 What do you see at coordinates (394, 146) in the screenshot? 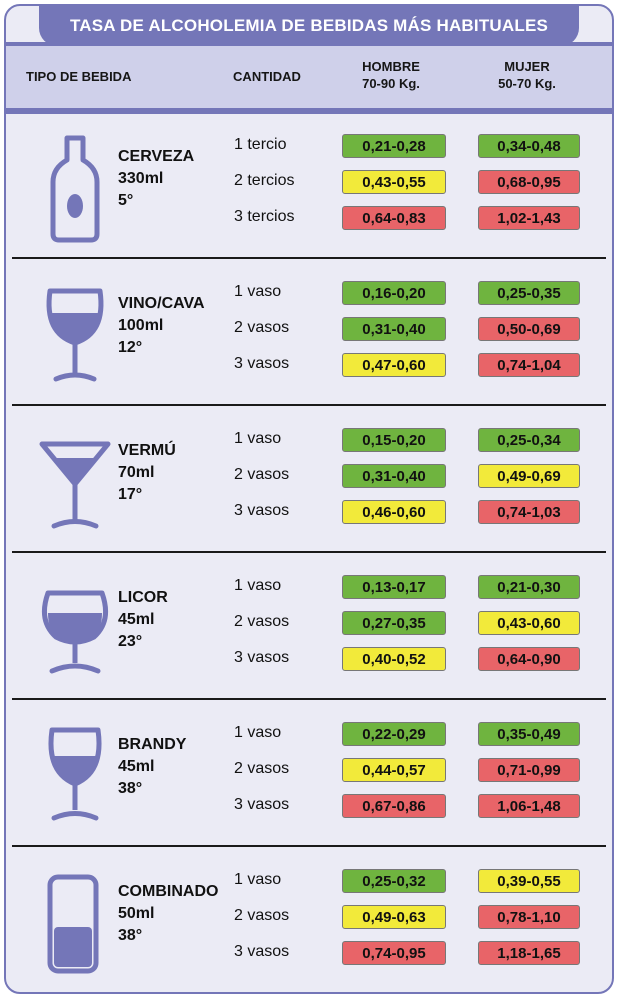
I see `hombre-value-badge: 0,21-0,28` at bounding box center [394, 146].